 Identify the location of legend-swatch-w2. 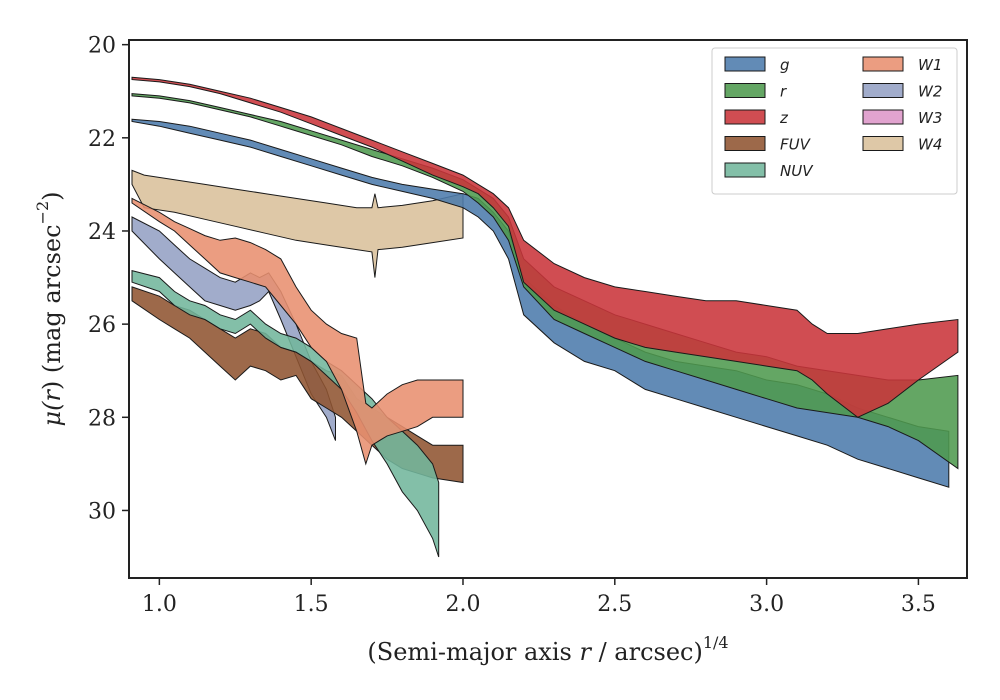
(883, 90).